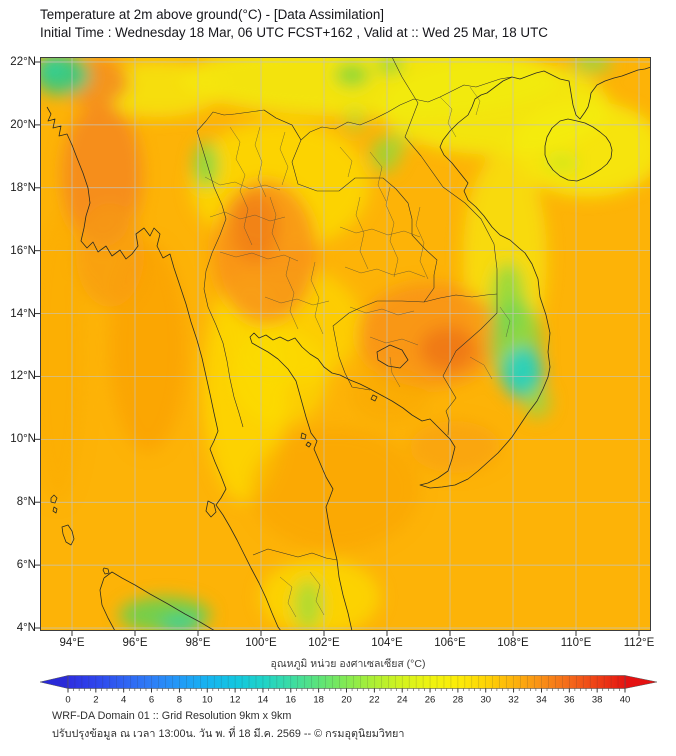 The height and width of the screenshot is (756, 676). I want to click on lon-tick-label: 106°E, so click(450, 643).